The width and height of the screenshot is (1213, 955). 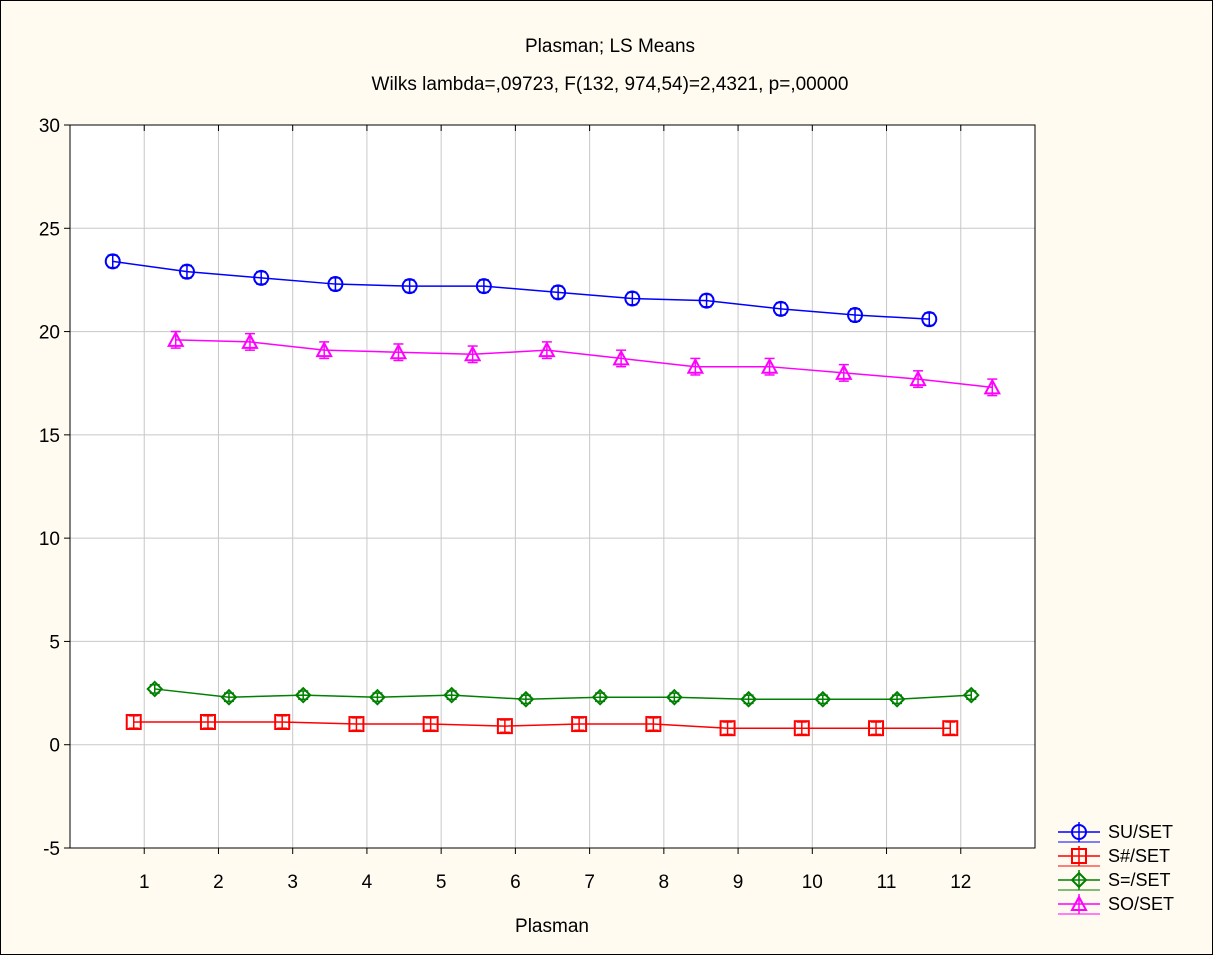 I want to click on series-so-set, so click(x=584, y=363).